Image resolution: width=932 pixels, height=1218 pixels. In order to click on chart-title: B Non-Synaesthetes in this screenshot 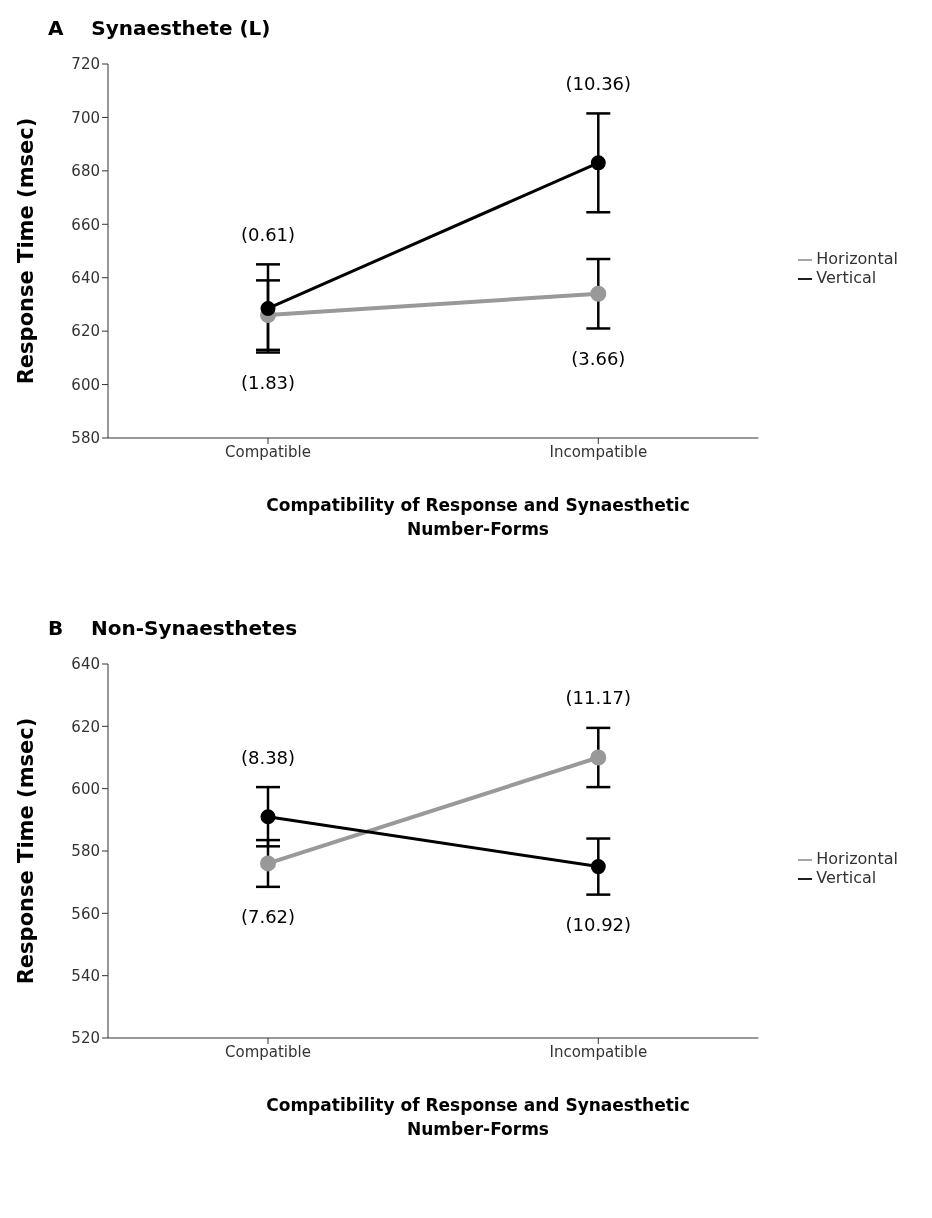, I will do `click(173, 628)`.